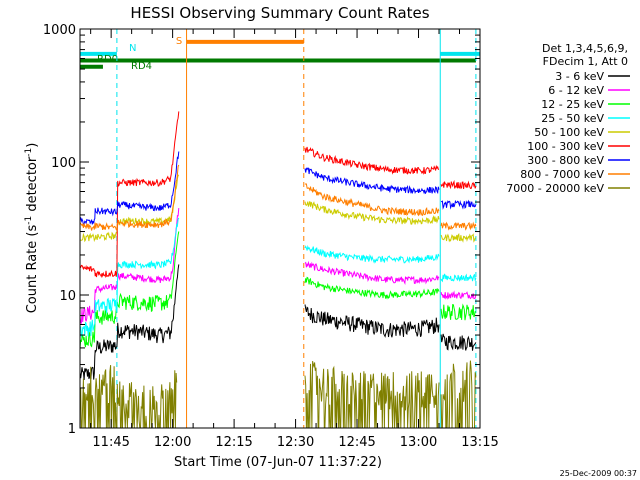 This screenshot has width=640, height=480. Describe the element at coordinates (585, 61) in the screenshot. I see `legend-header-line2: FDecim 1, Att 0` at that location.